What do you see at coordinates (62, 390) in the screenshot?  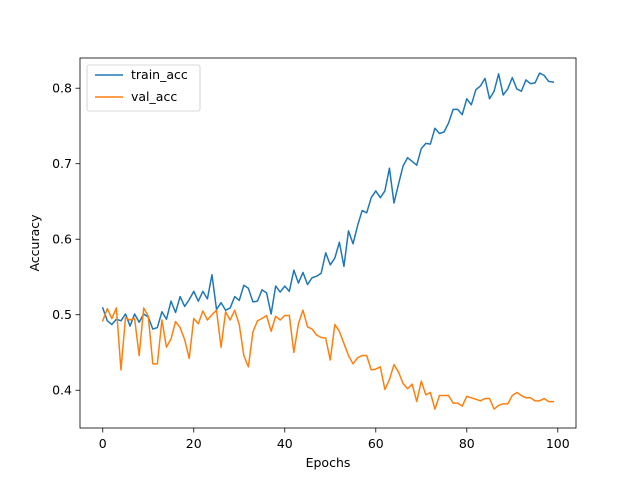 I see `y-tick-label: 0.4` at bounding box center [62, 390].